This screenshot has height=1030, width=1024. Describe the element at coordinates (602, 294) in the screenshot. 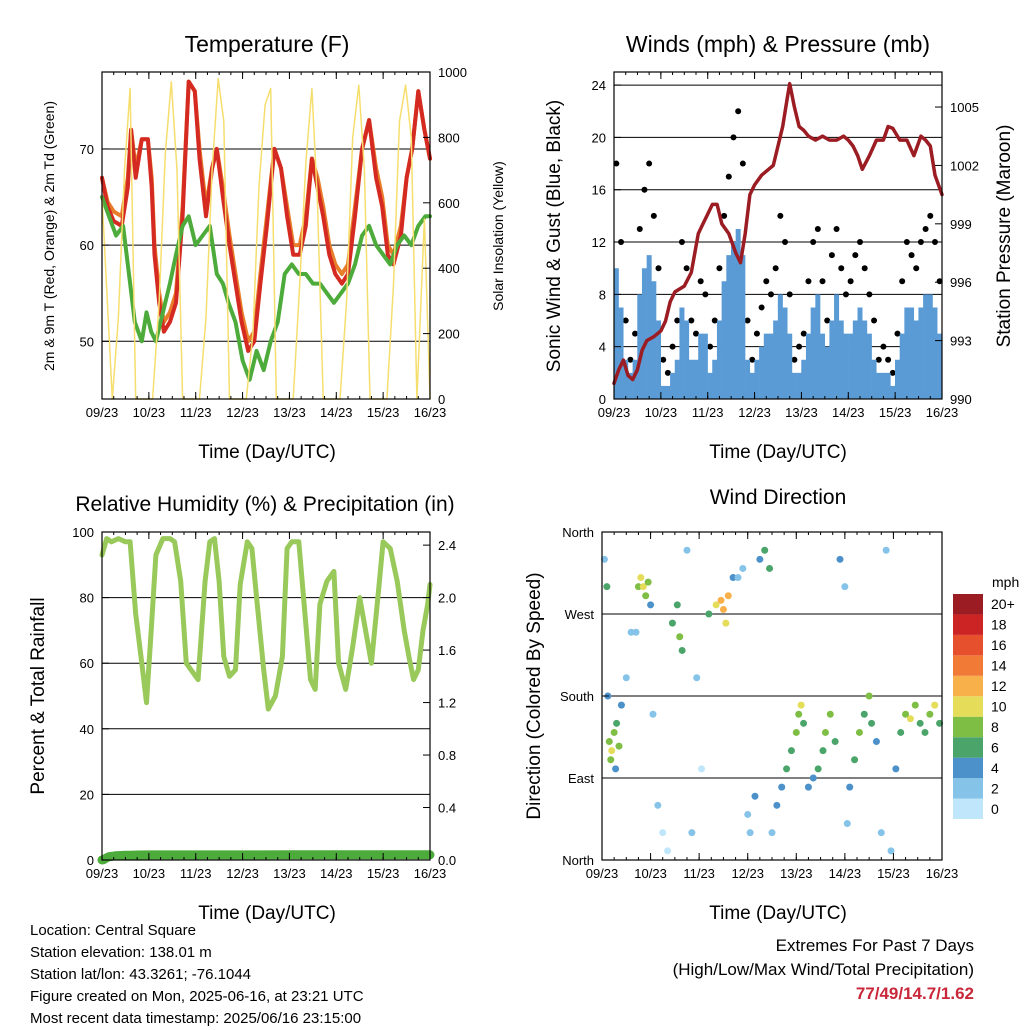

I see `y-tick-label: 8` at that location.